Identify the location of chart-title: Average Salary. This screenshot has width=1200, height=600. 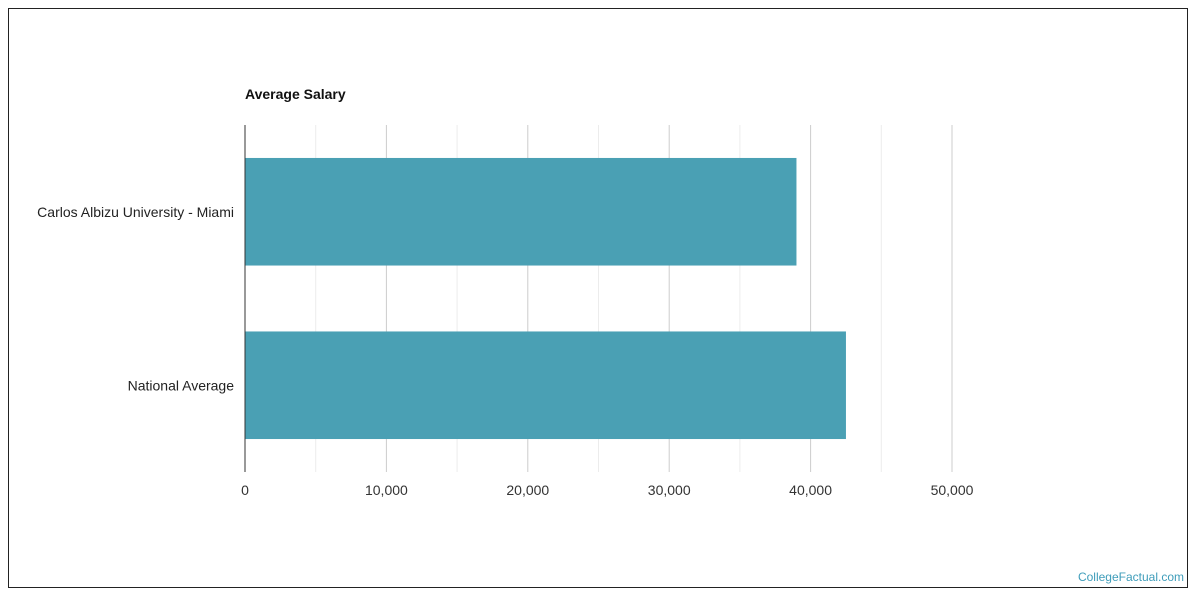
(295, 94).